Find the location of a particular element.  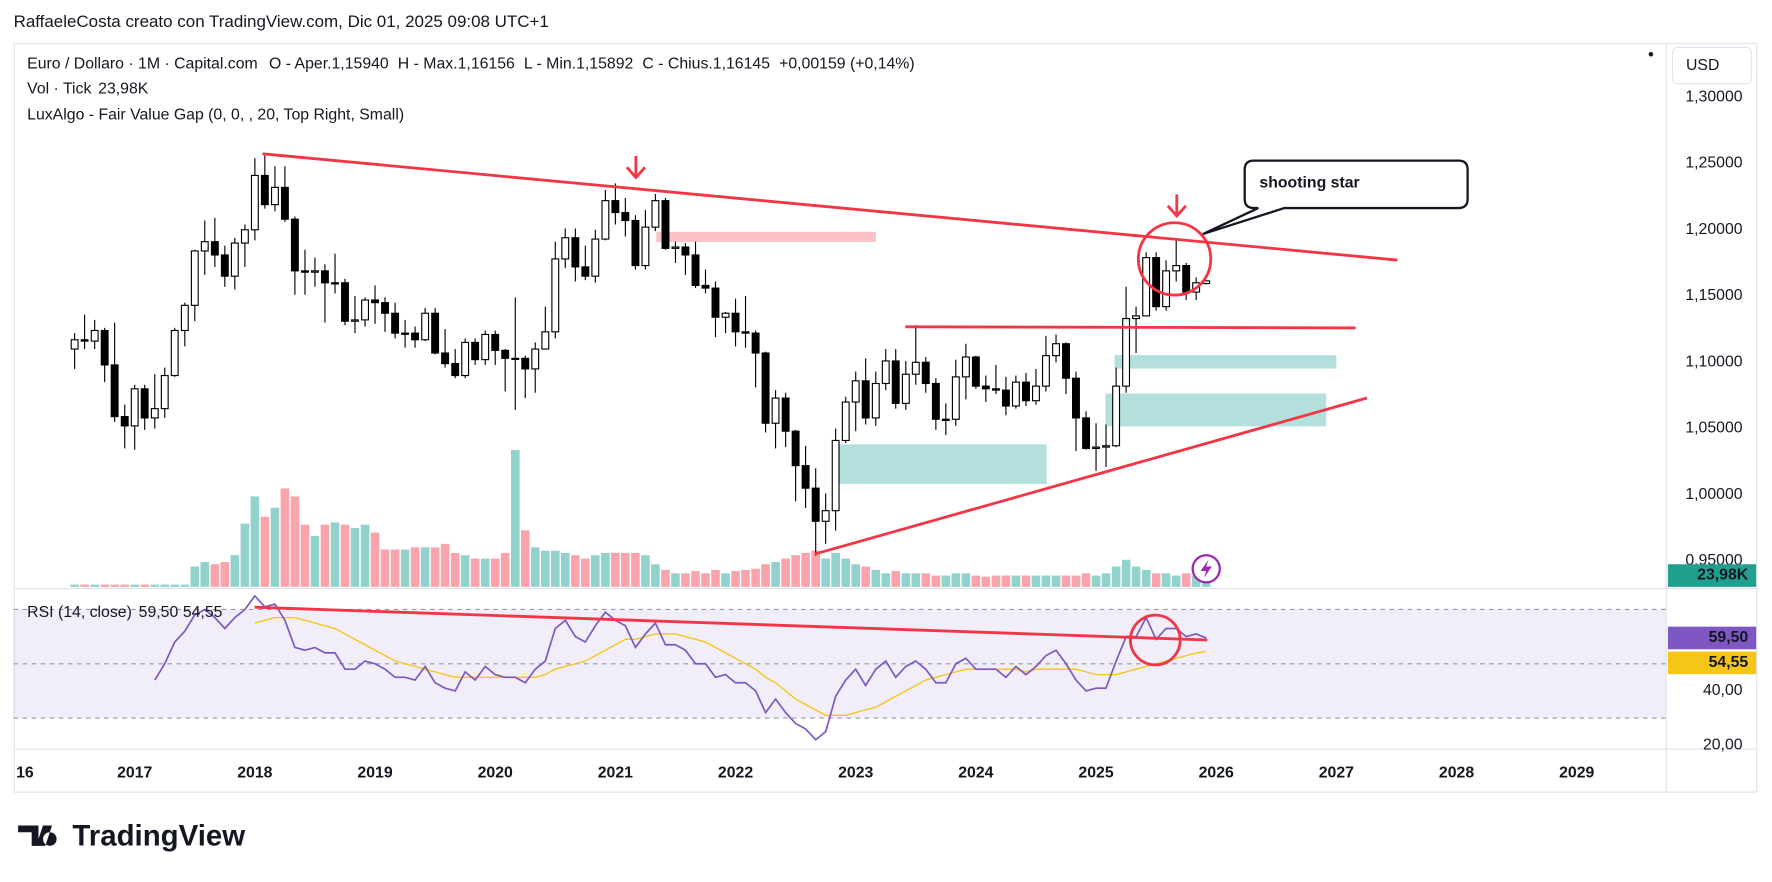

callout-text: shooting star is located at coordinates (1309, 182).